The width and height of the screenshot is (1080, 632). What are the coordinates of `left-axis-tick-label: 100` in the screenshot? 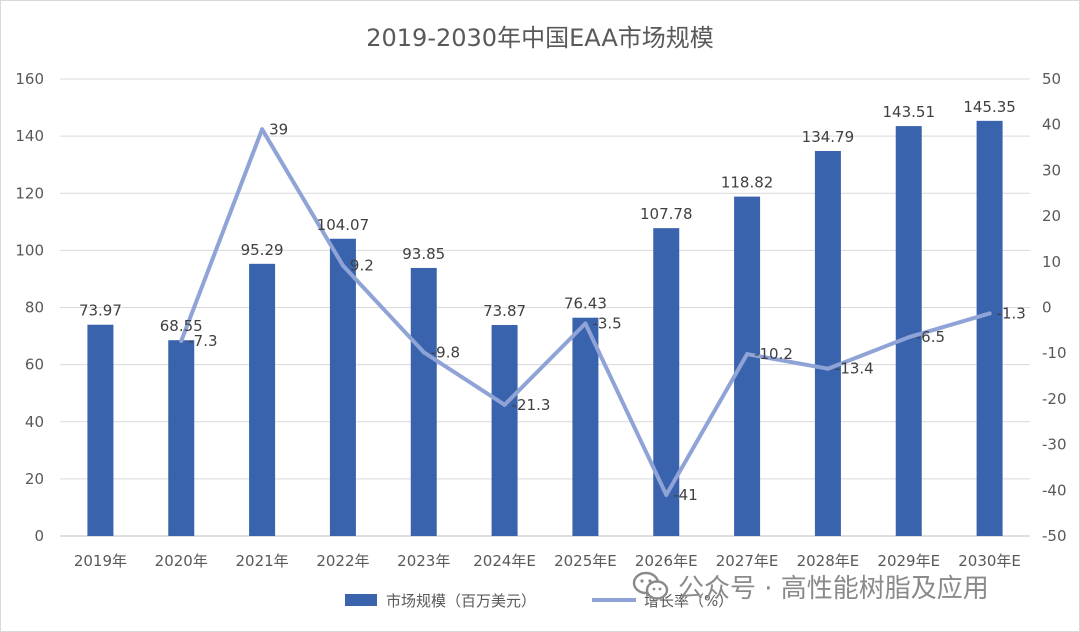 It's located at (29, 250).